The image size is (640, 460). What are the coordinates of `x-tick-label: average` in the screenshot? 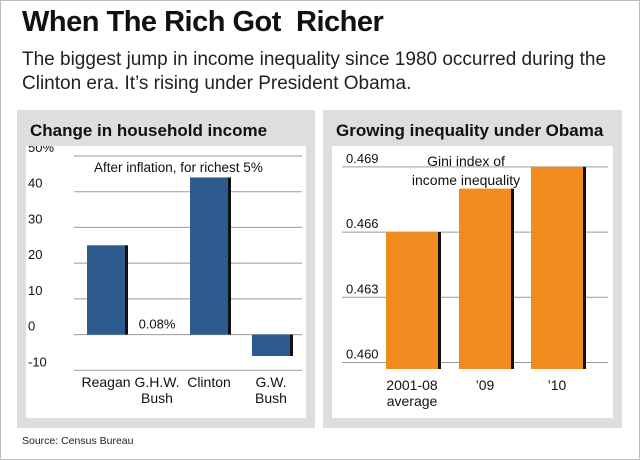 It's located at (412, 401).